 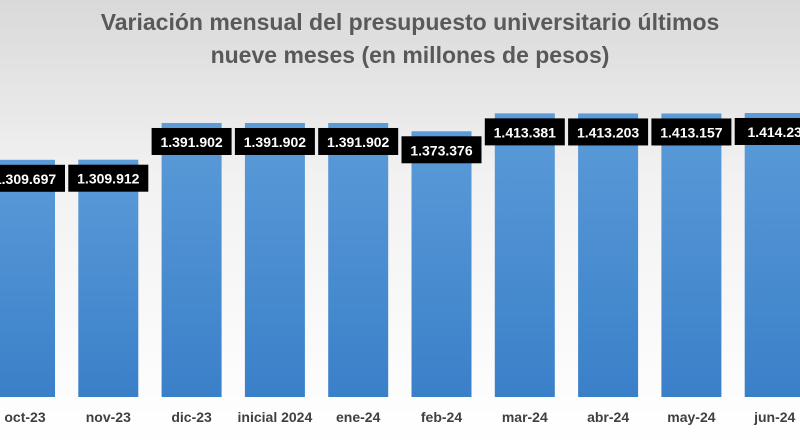 What do you see at coordinates (608, 417) in the screenshot?
I see `x-tick-label: abr-24` at bounding box center [608, 417].